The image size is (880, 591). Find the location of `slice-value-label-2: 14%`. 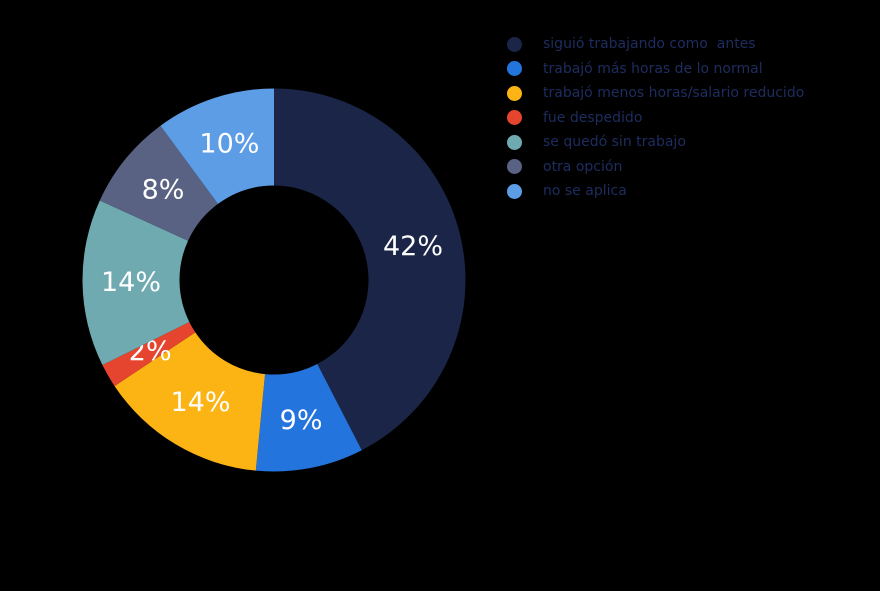

slice-value-label-2: 14% is located at coordinates (200, 402).